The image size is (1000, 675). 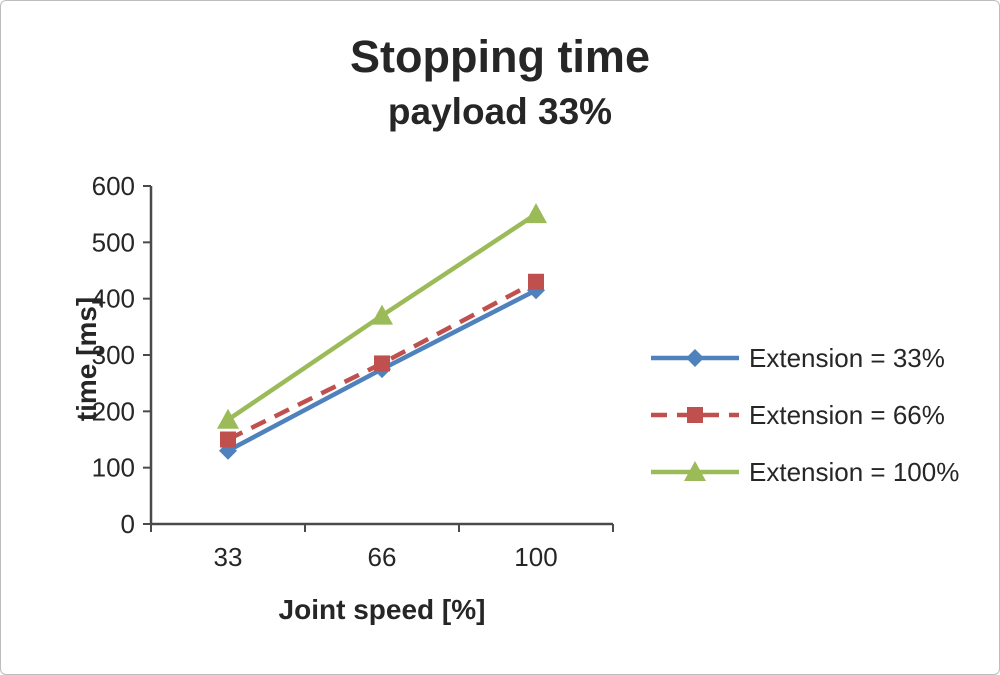 I want to click on x-tick-label: 100, so click(x=535, y=557).